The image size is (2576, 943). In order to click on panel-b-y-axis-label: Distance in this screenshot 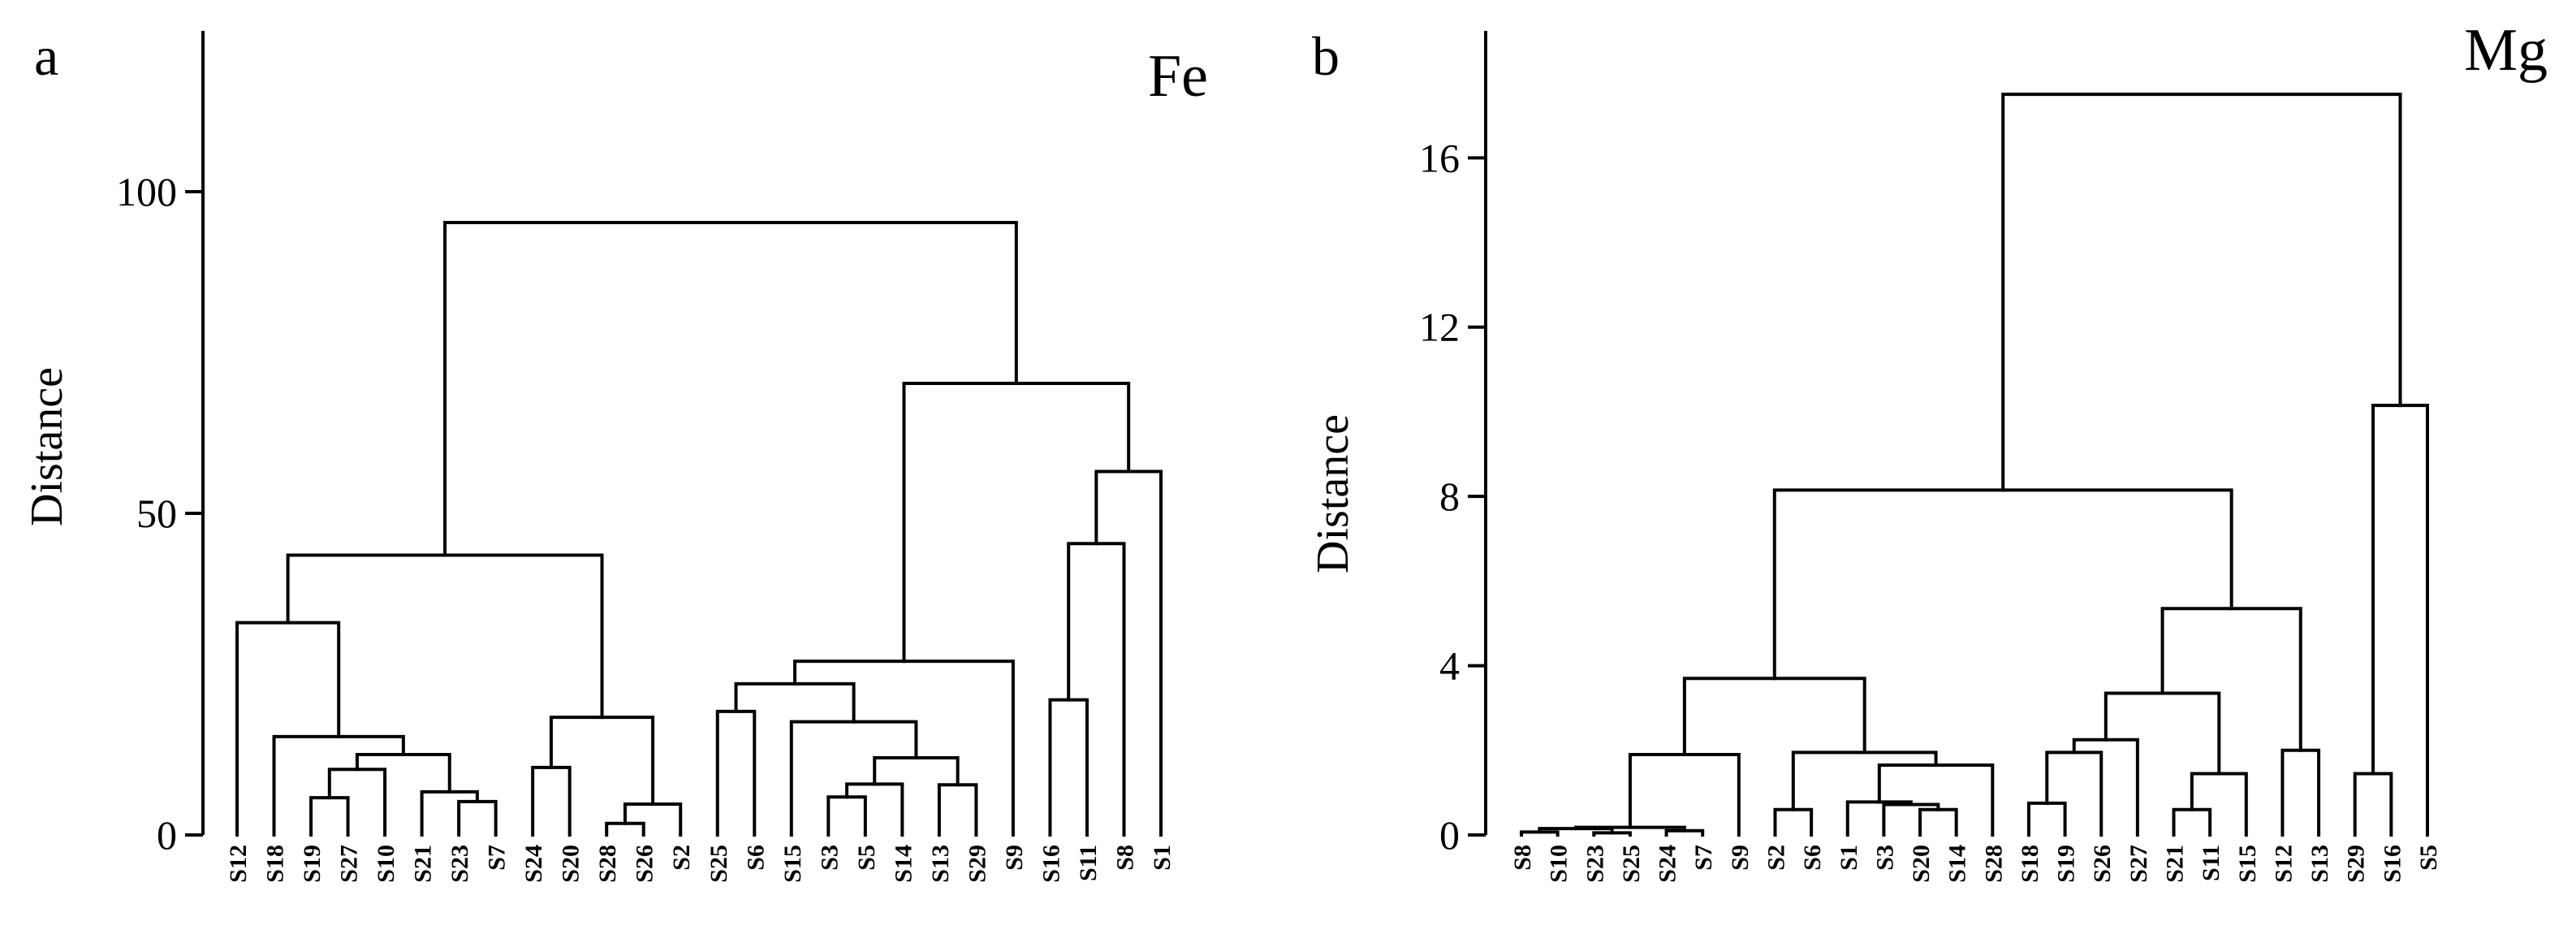, I will do `click(1333, 493)`.